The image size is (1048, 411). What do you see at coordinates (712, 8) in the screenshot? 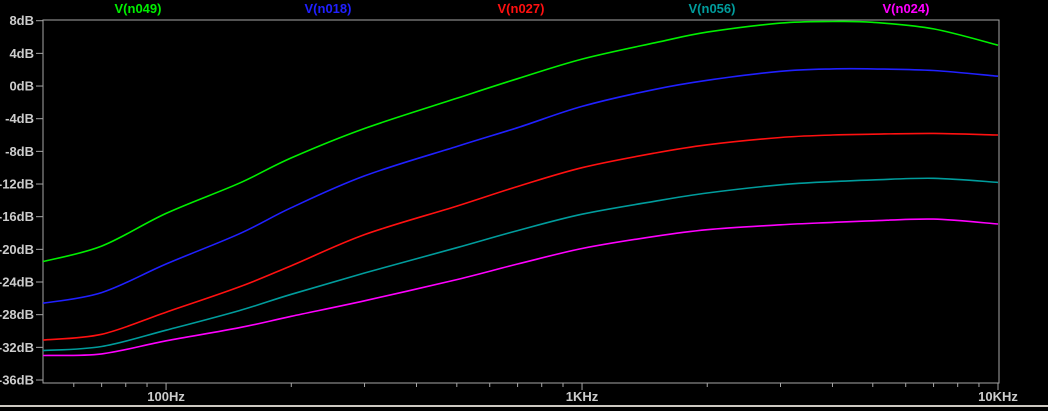
I see `legend-trace-label-vn056: V(n056)` at bounding box center [712, 8].